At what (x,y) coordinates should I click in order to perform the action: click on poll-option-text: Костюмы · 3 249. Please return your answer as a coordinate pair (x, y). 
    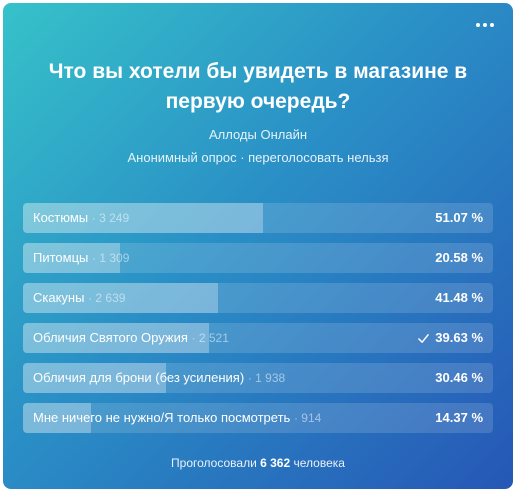
    Looking at the image, I should click on (81, 218).